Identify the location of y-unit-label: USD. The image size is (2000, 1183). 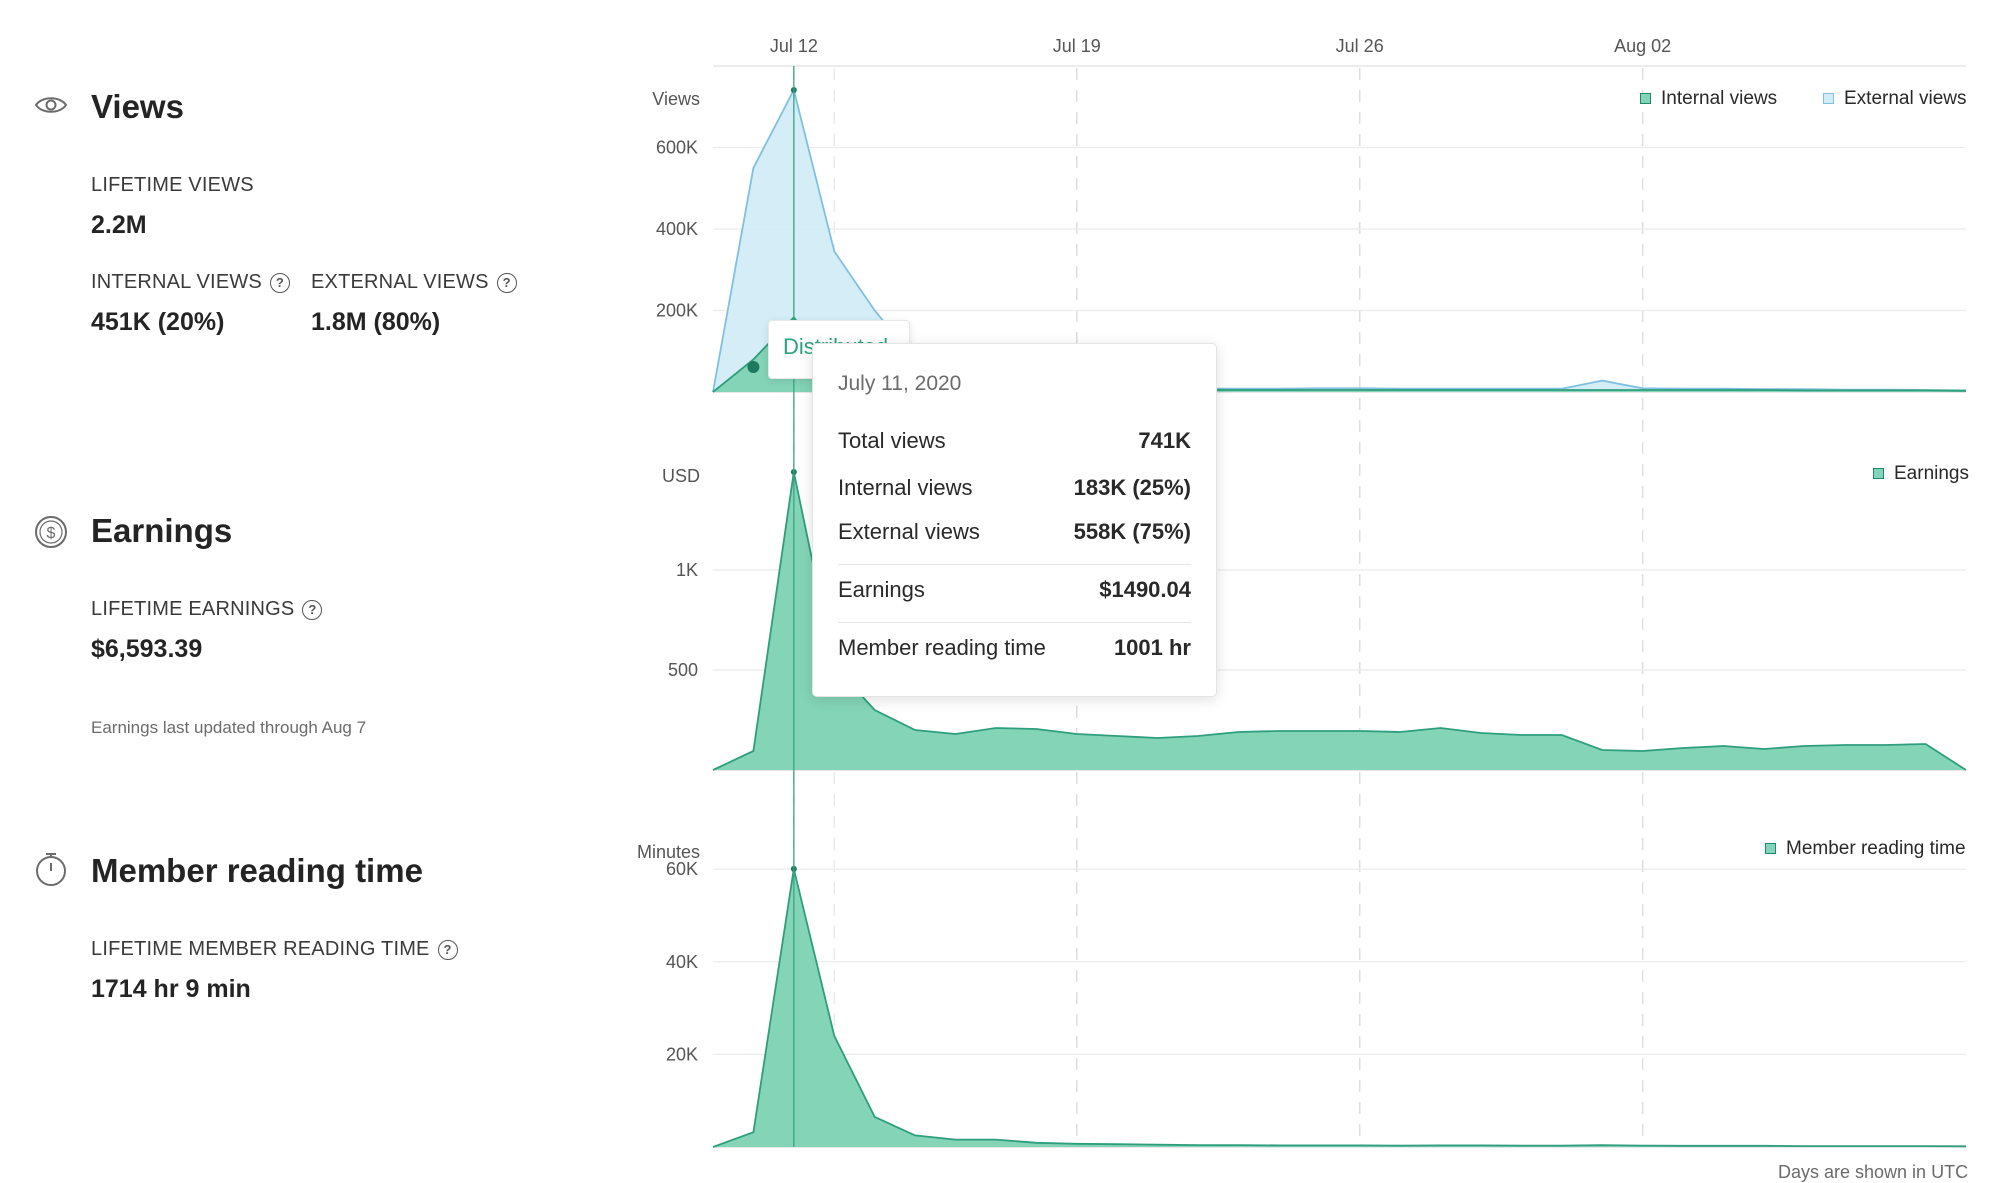
(681, 476).